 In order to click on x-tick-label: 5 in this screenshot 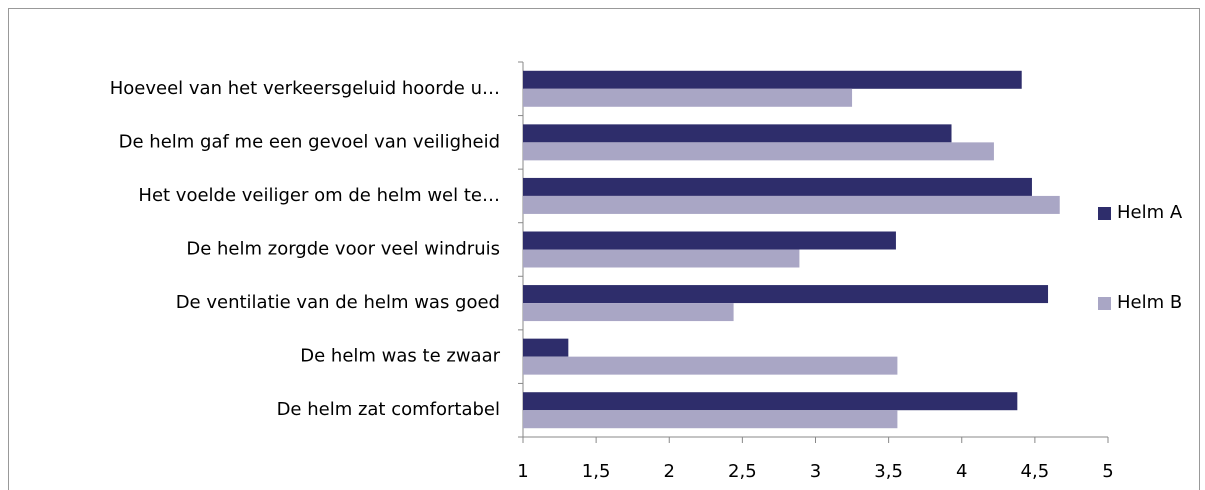, I will do `click(1107, 471)`.